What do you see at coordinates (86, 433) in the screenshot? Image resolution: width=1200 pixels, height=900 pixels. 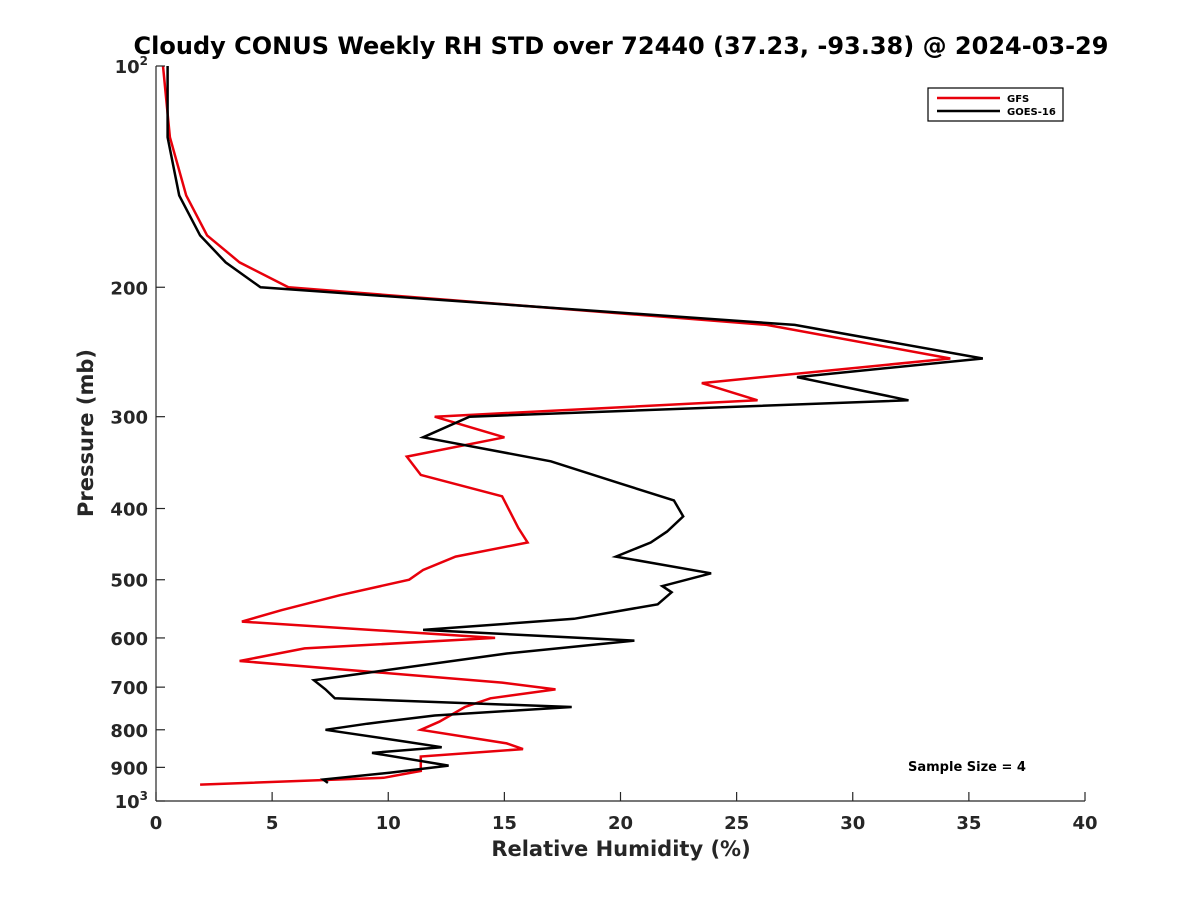 I see `y-axis-label: Pressure (mb)` at bounding box center [86, 433].